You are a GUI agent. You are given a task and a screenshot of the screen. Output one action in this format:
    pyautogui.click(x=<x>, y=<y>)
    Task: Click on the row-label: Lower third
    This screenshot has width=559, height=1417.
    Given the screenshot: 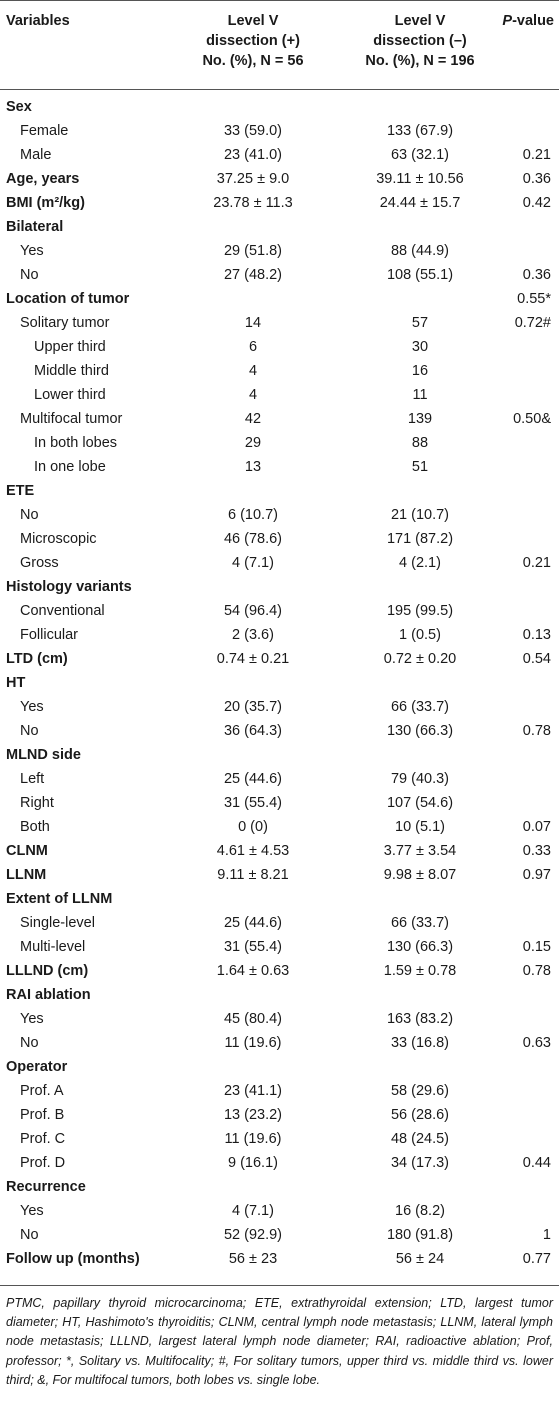 What is the action you would take?
    pyautogui.click(x=70, y=395)
    